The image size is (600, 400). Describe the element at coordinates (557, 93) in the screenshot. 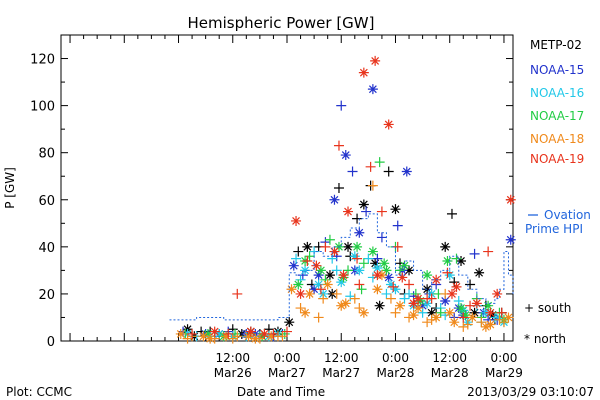

I see `legend-item-noaa-16: NOAA-16` at that location.